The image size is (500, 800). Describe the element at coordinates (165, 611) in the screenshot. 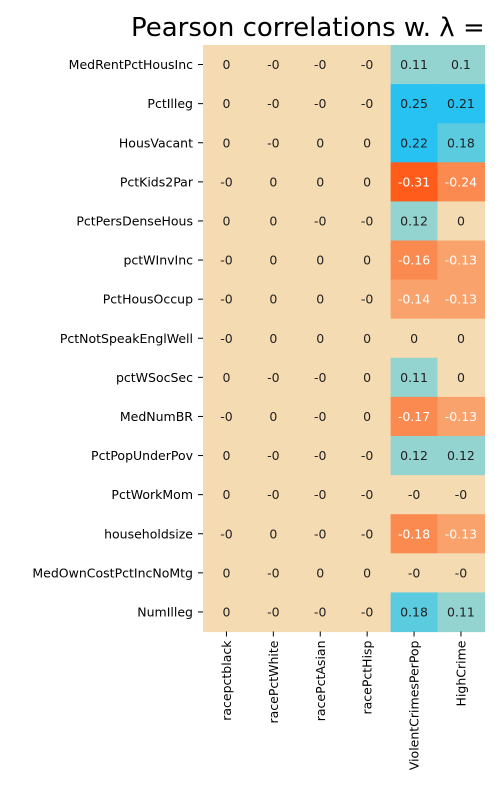

I see `row-label: NumIlleg` at that location.